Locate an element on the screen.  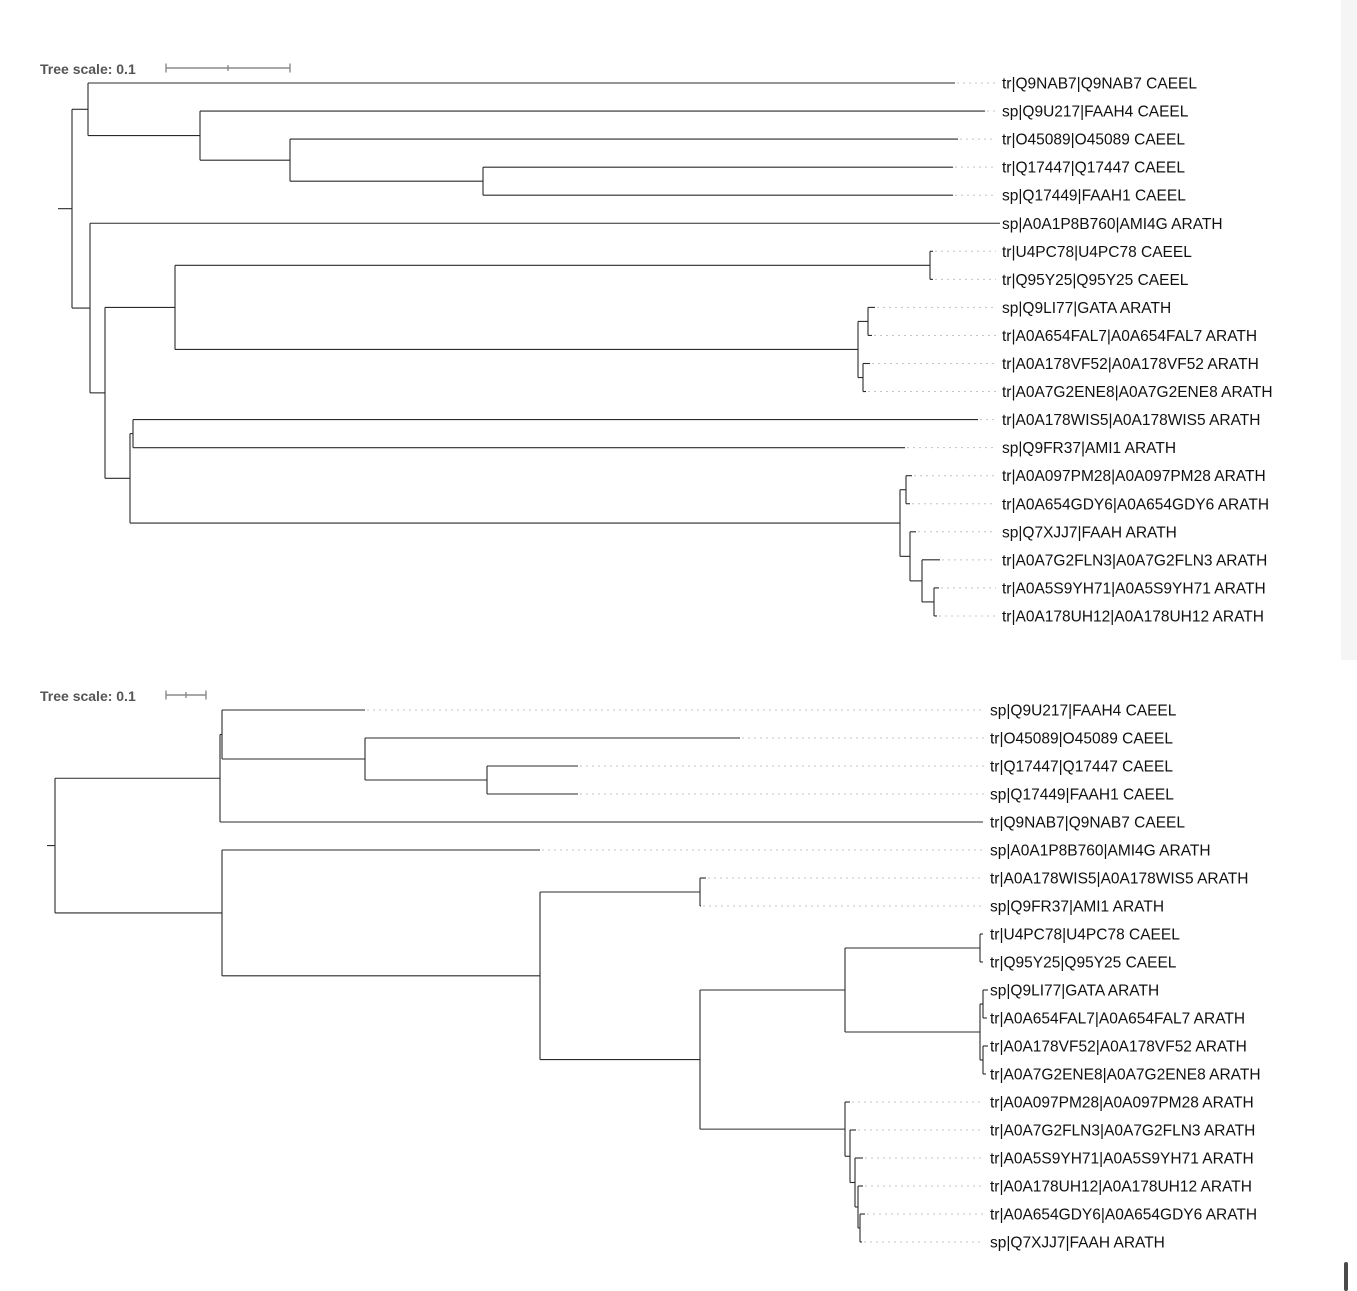
tree2-scale-label: Tree scale: 0.1 is located at coordinates (88, 696).